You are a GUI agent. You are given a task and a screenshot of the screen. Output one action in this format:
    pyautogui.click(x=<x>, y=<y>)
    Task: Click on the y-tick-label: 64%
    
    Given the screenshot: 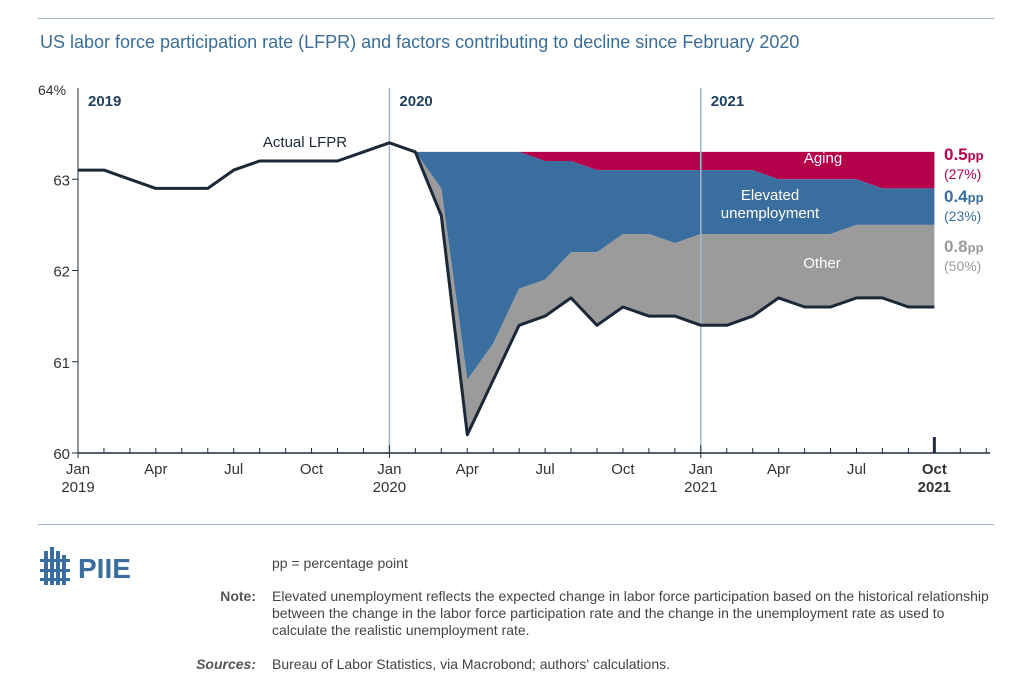 What is the action you would take?
    pyautogui.click(x=52, y=90)
    